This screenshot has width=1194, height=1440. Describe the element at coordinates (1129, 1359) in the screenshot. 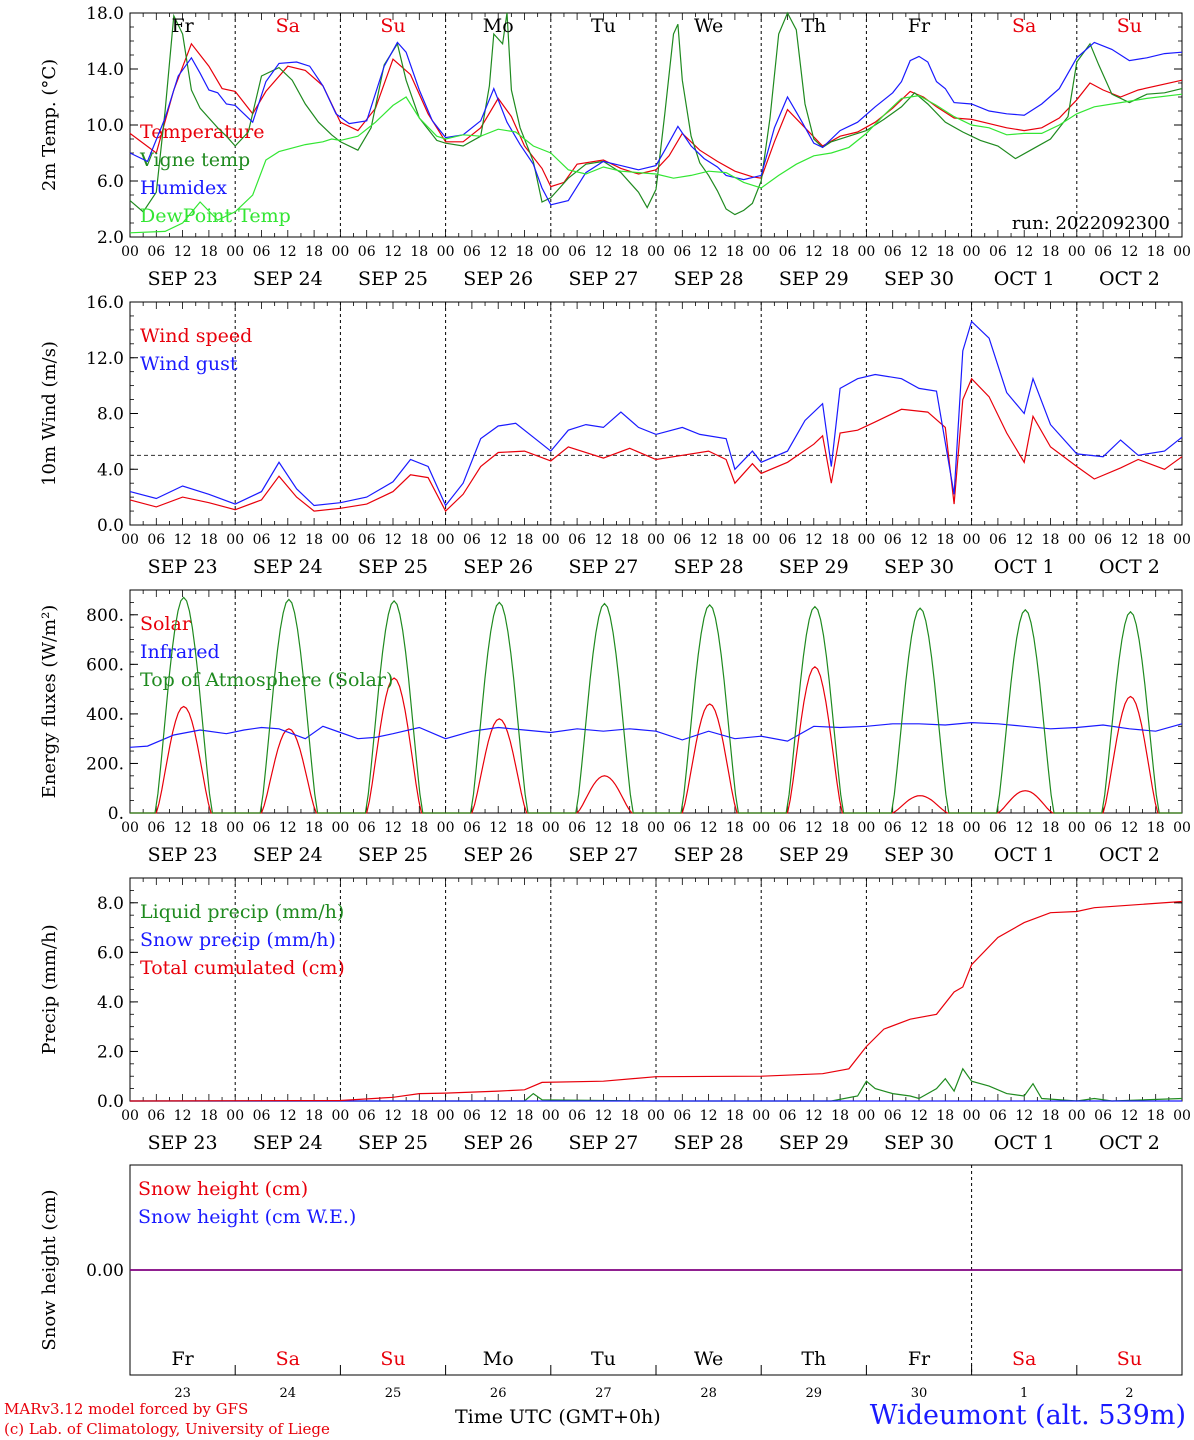

I see `weekday-label: Su` at that location.